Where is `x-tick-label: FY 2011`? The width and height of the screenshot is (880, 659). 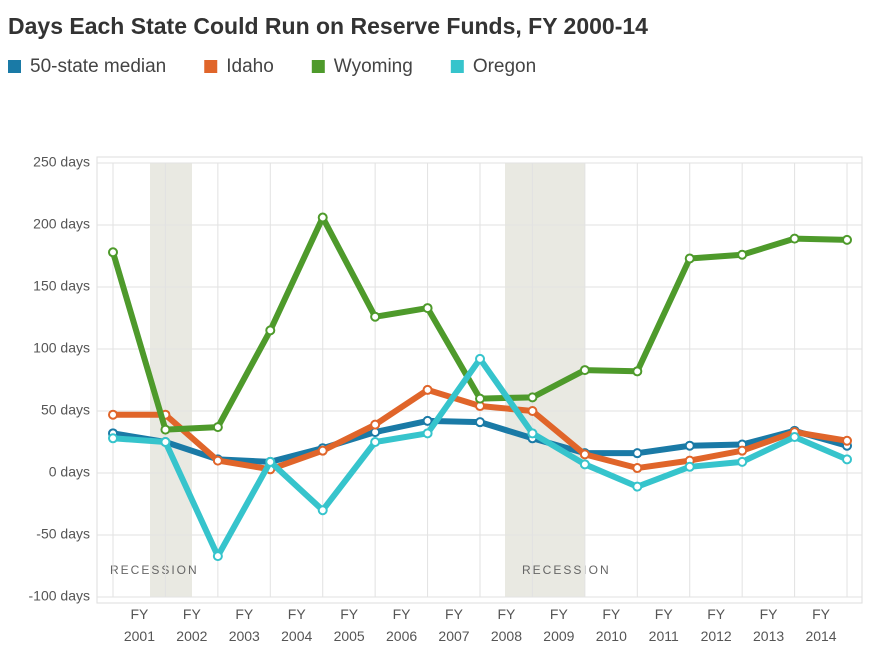
x-tick-label: FY 2011 is located at coordinates (663, 625).